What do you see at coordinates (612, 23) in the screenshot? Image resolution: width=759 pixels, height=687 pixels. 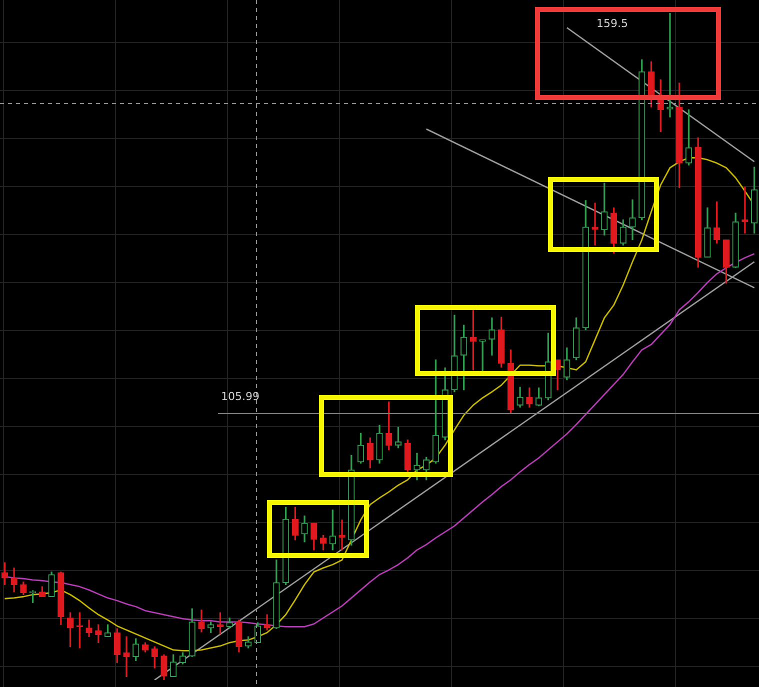 I see `annotation: 159.5` at bounding box center [612, 23].